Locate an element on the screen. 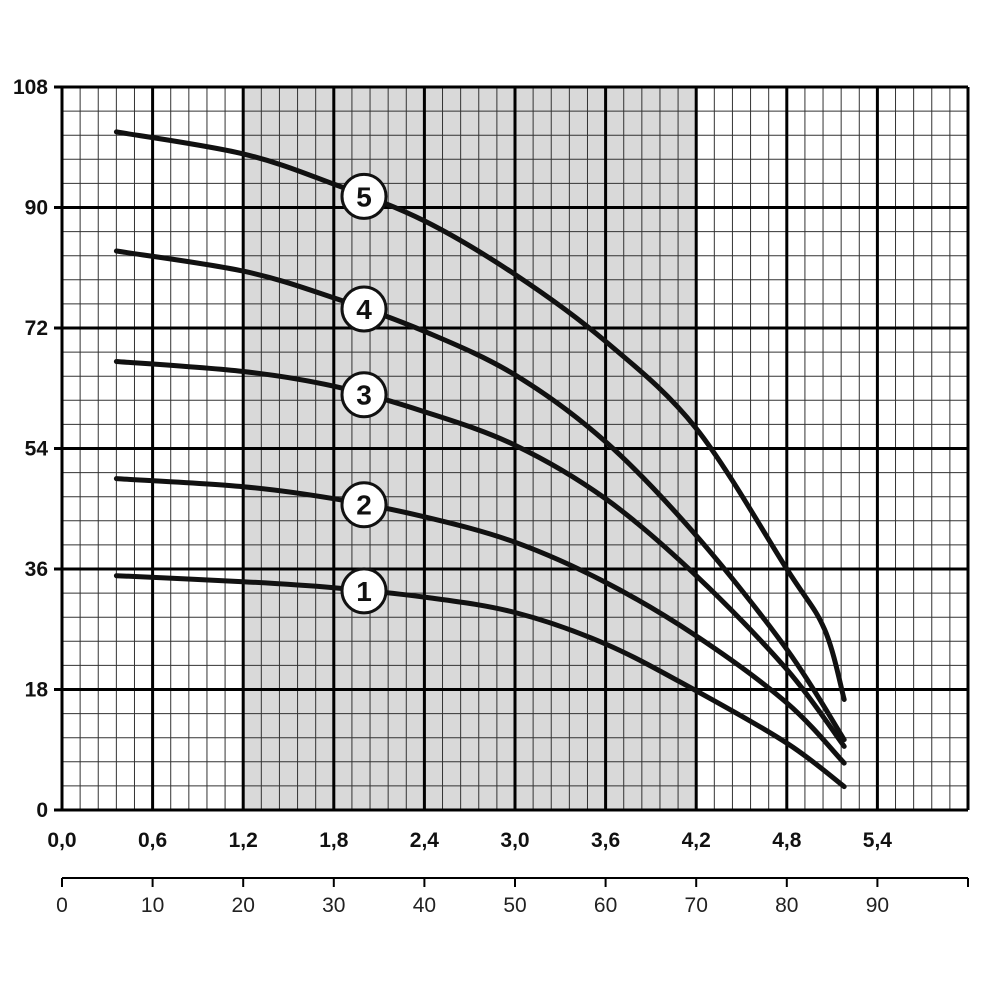 Image resolution: width=1000 pixels, height=1000 pixels. secondary-tick-label: 90 is located at coordinates (877, 905).